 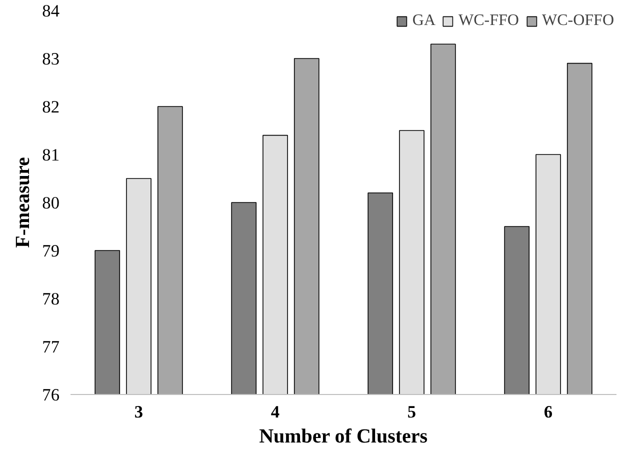 What do you see at coordinates (51, 203) in the screenshot?
I see `y-tick-label: 80` at bounding box center [51, 203].